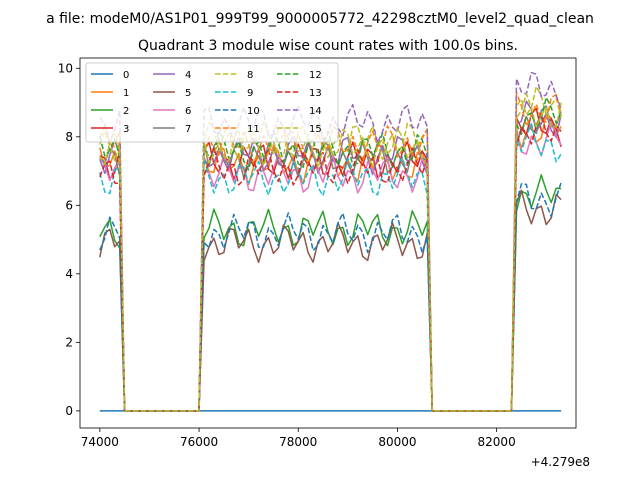 The image size is (640, 480). Describe the element at coordinates (188, 129) in the screenshot. I see `legend-label: 7` at that location.